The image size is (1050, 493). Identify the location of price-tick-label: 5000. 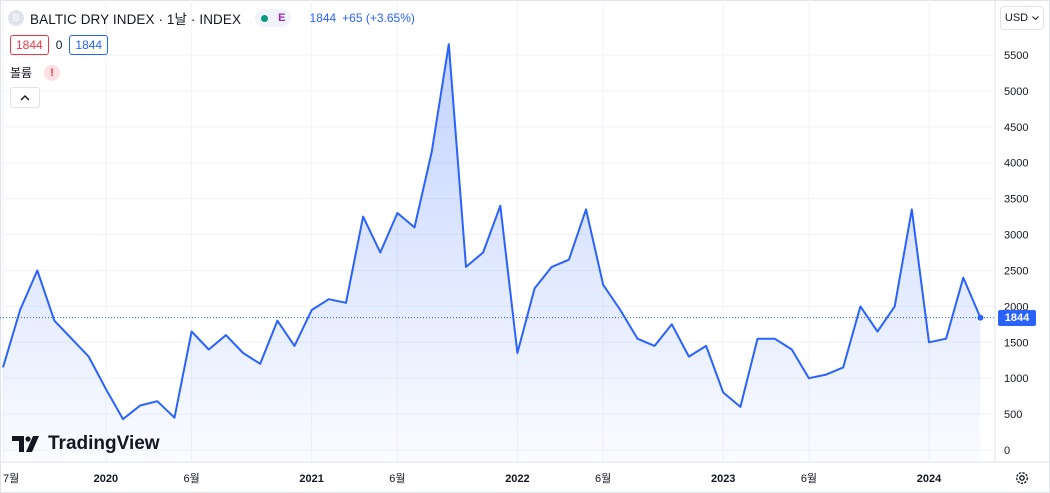
(1016, 92).